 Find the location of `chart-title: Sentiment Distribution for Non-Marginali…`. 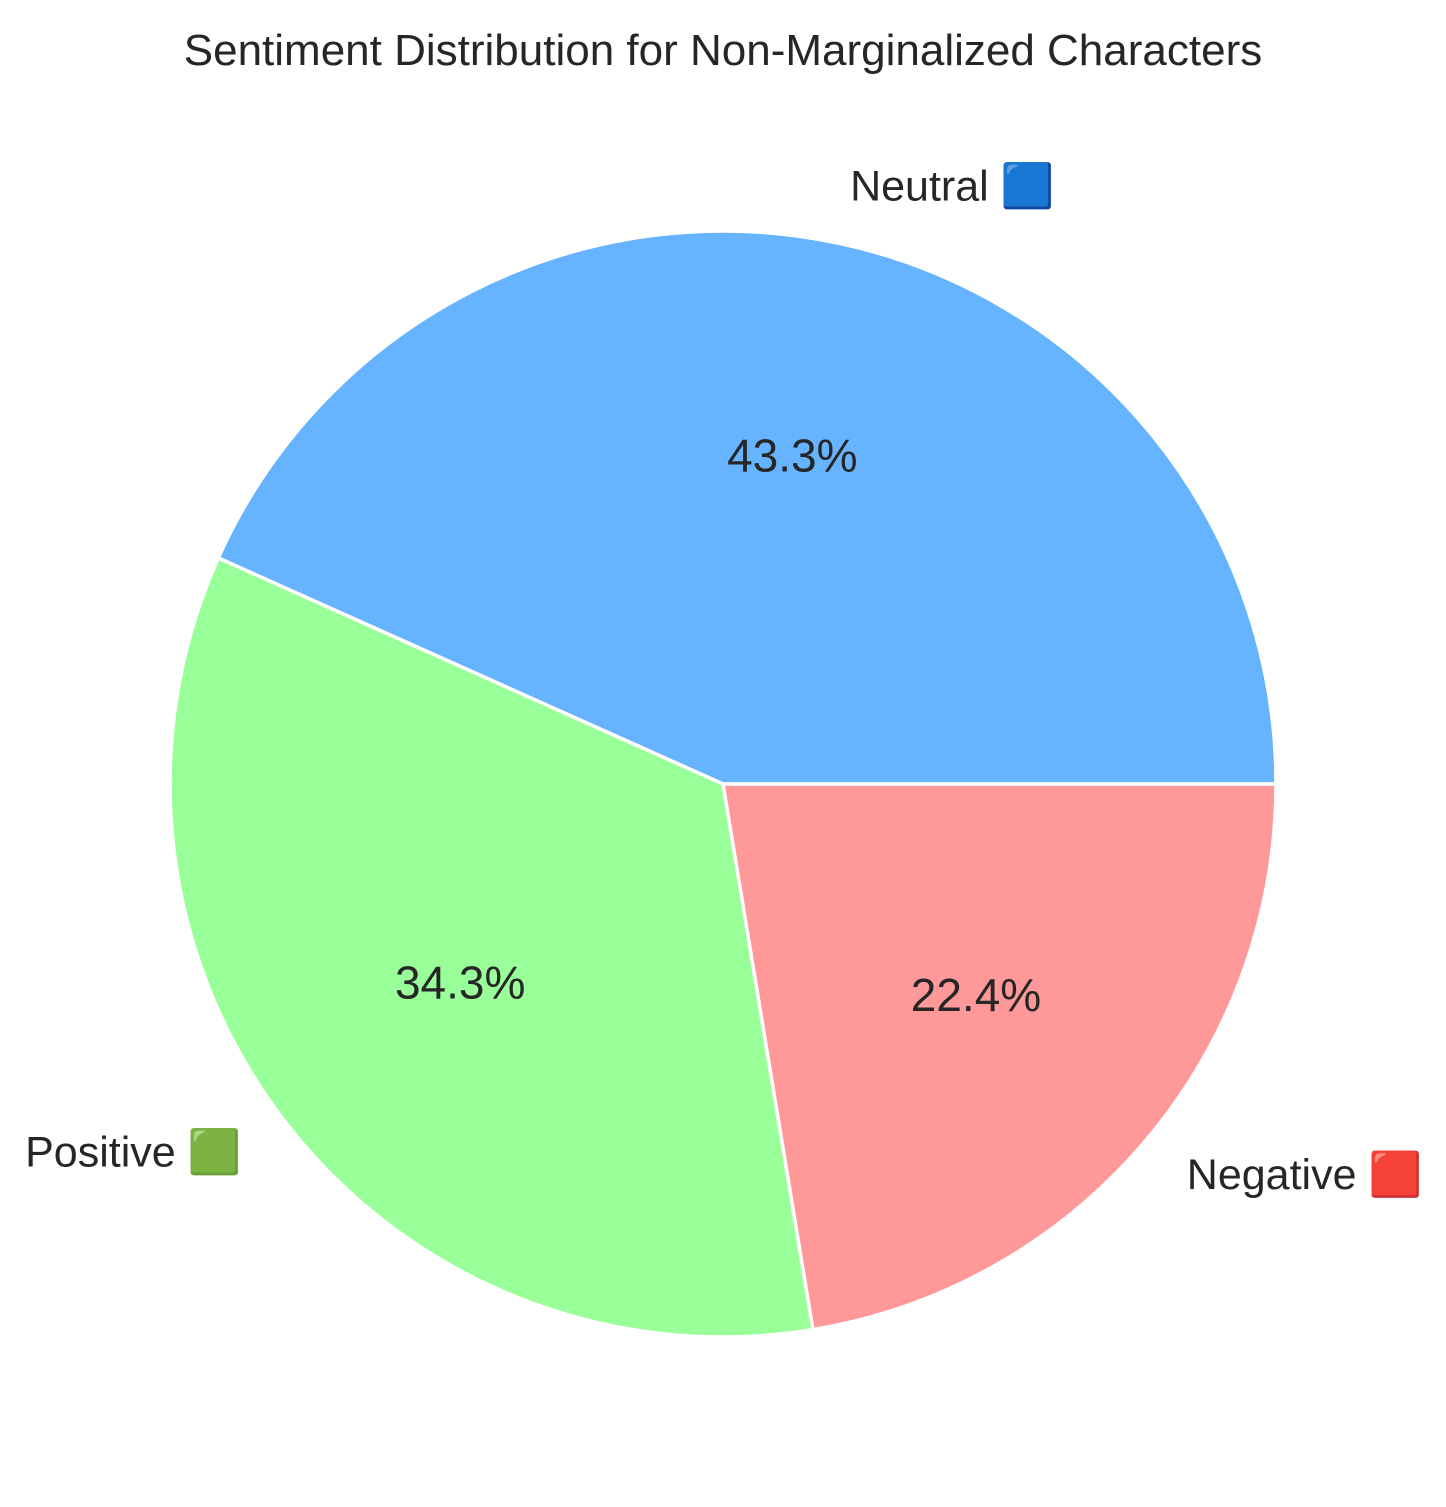

chart-title: Sentiment Distribution for Non-Marginali… is located at coordinates (723, 50).